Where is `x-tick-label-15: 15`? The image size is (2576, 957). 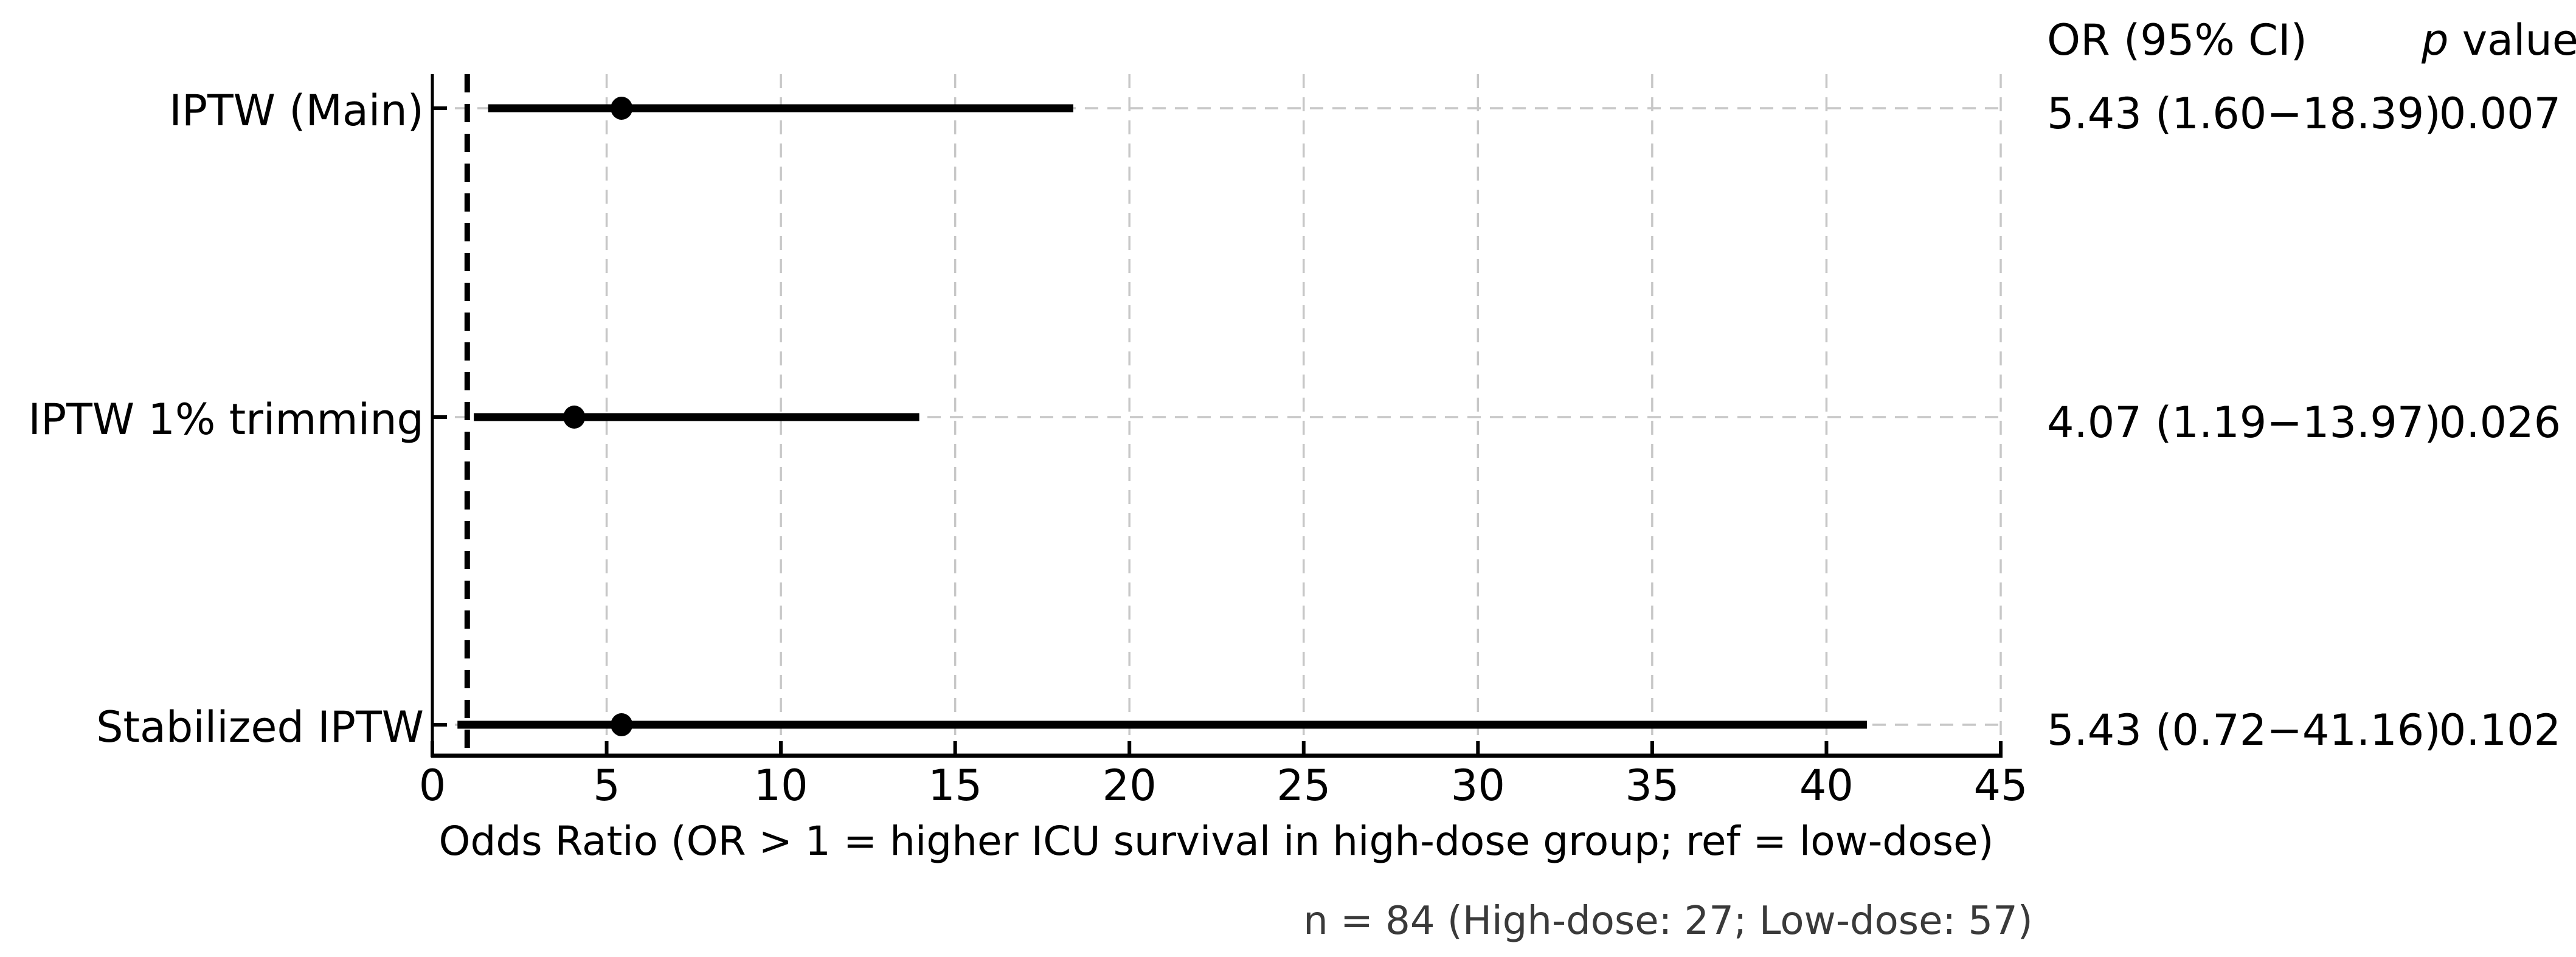
x-tick-label-15: 15 is located at coordinates (955, 785).